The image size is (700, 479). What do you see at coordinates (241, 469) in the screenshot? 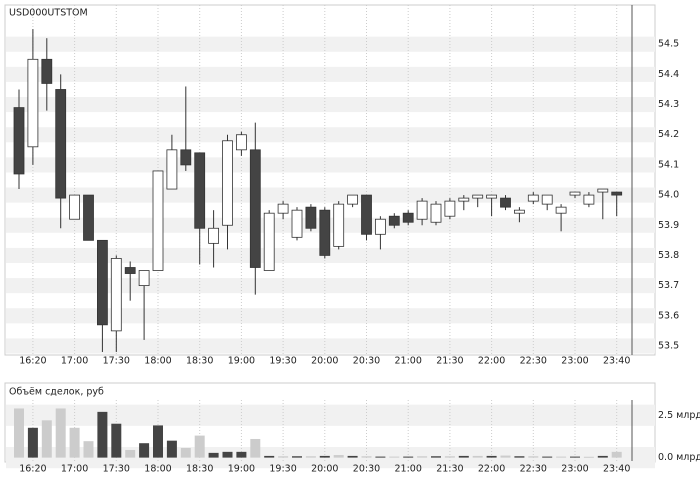
I see `x-tick-label: 19:00` at bounding box center [241, 469].